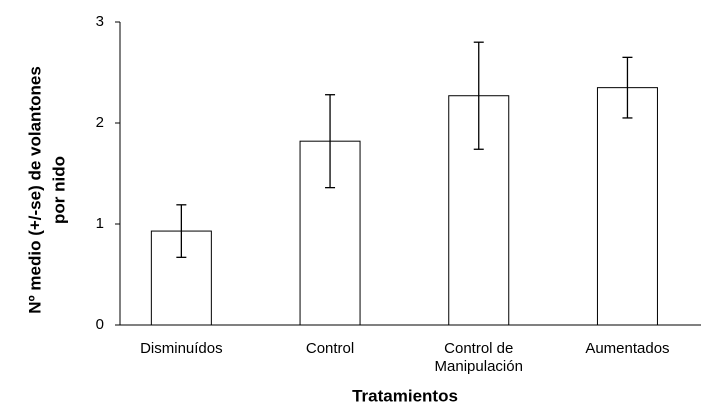 The width and height of the screenshot is (701, 405). I want to click on x-tick-label: Aumentados, so click(627, 348).